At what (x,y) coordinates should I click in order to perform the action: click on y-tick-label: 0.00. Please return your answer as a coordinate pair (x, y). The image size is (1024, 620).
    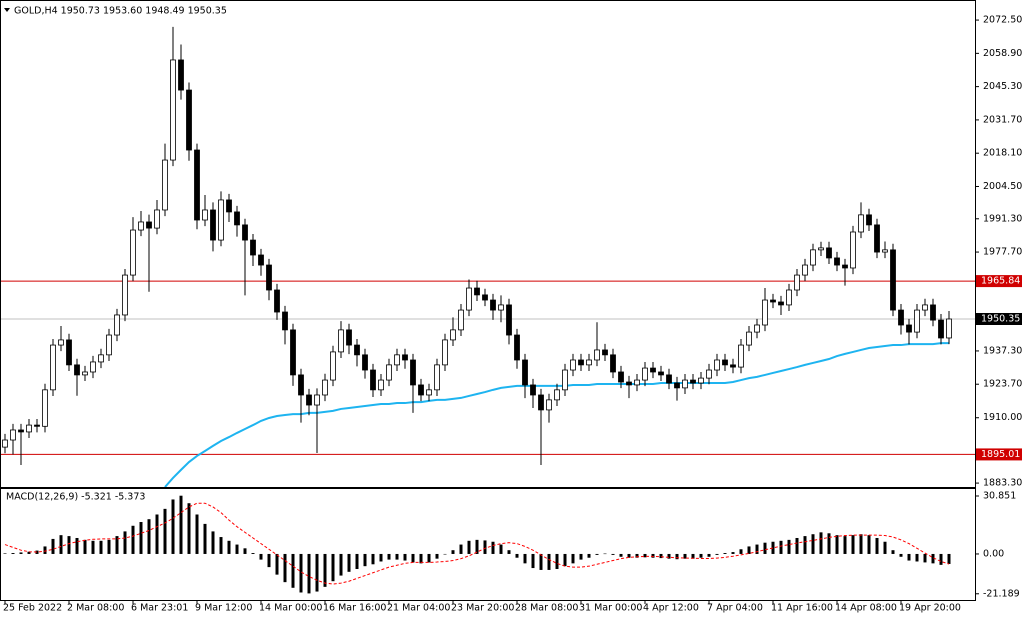
    Looking at the image, I should click on (993, 553).